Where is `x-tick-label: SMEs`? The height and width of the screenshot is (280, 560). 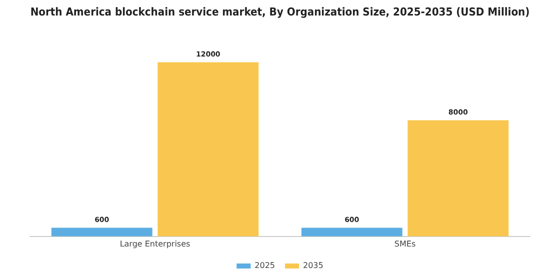
x-tick-label: SMEs is located at coordinates (405, 243).